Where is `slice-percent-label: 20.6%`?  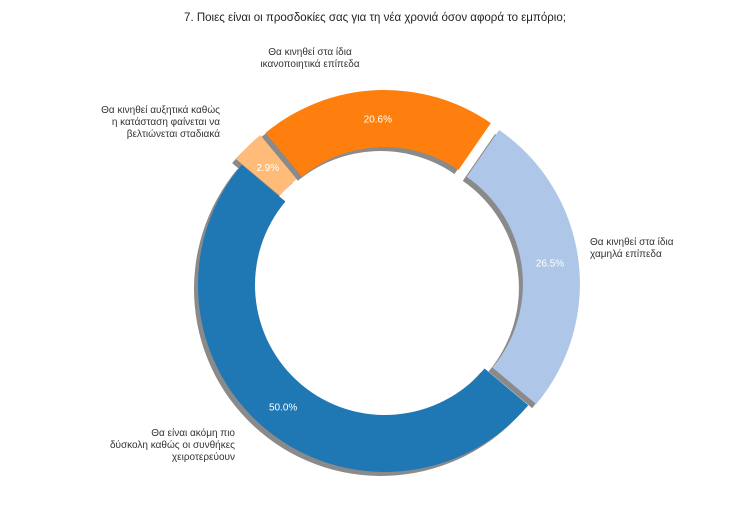
slice-percent-label: 20.6% is located at coordinates (378, 120).